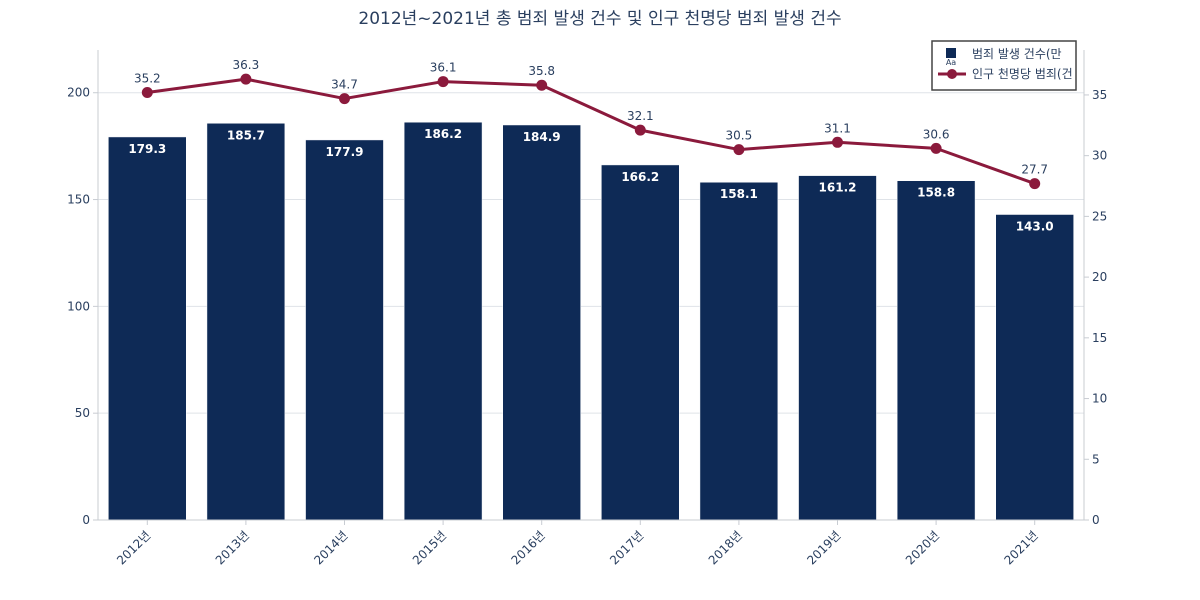 The image size is (1200, 600). What do you see at coordinates (246, 65) in the screenshot?
I see `line-value-label: 36.3` at bounding box center [246, 65].